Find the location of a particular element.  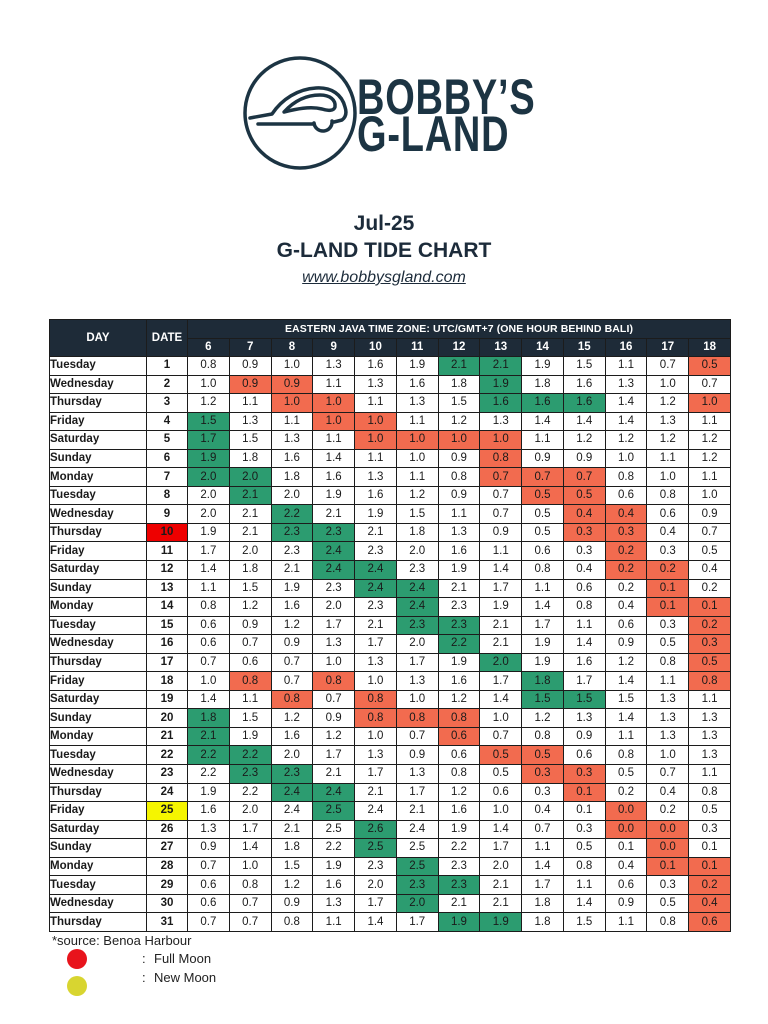

tide-cell-d4-h14: 1.4 is located at coordinates (542, 421).